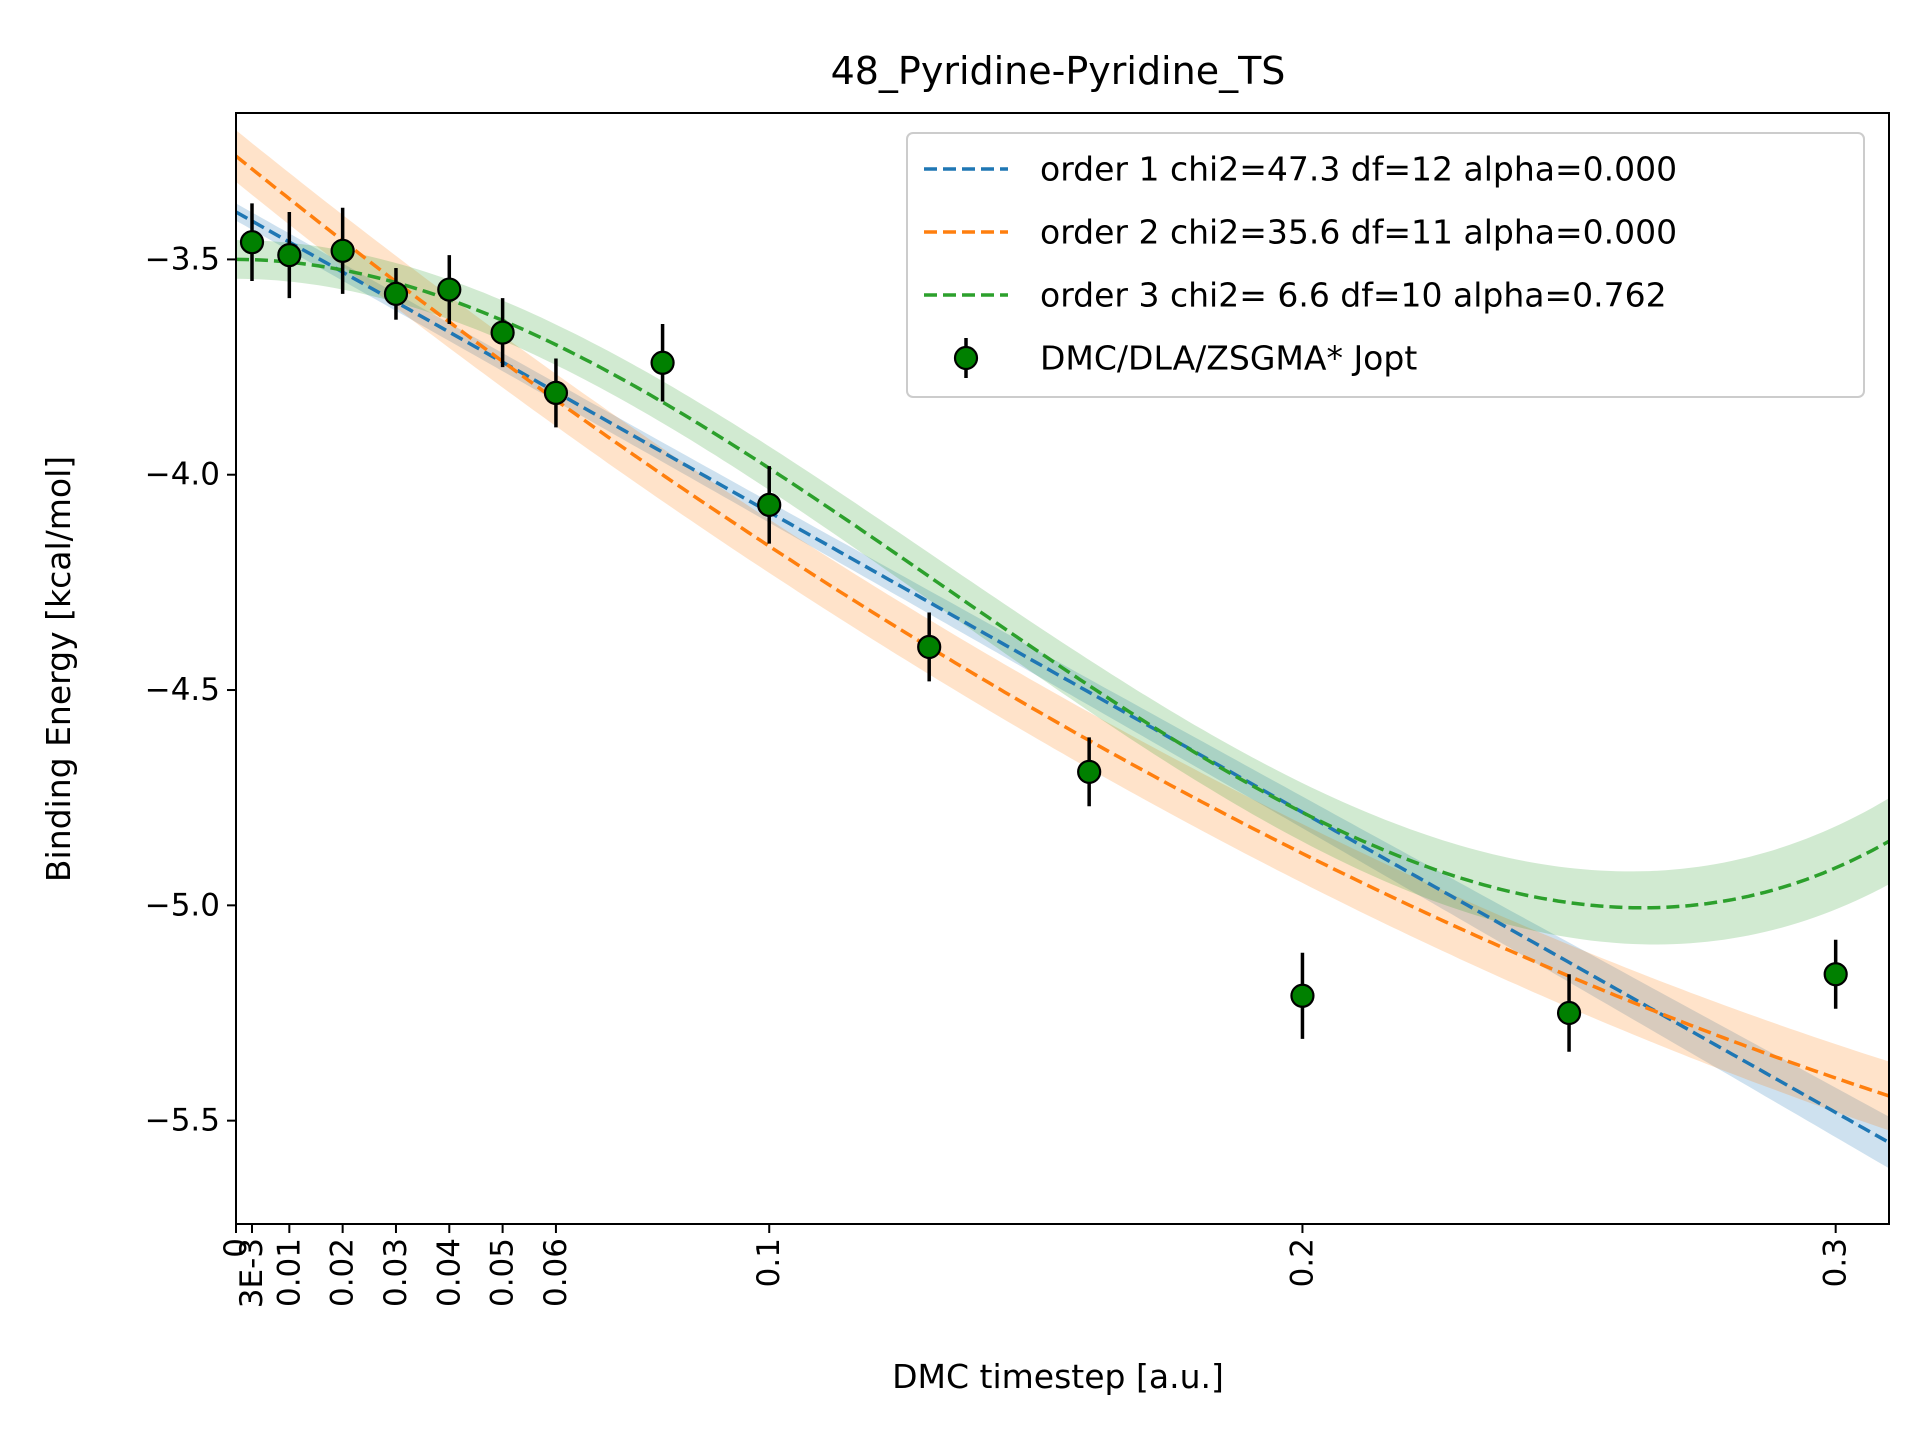 The width and height of the screenshot is (1920, 1444). I want to click on y-axis-ticks: −3.5 −4.0 −4.5 −5.0 −5.5, so click(190, 690).